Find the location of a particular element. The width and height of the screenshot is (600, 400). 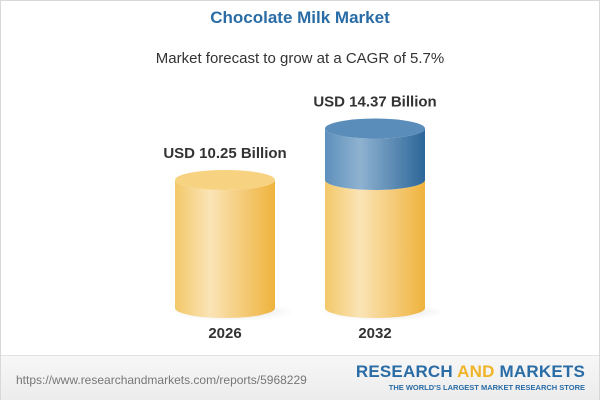

cylinder-top-2032 is located at coordinates (375, 128).